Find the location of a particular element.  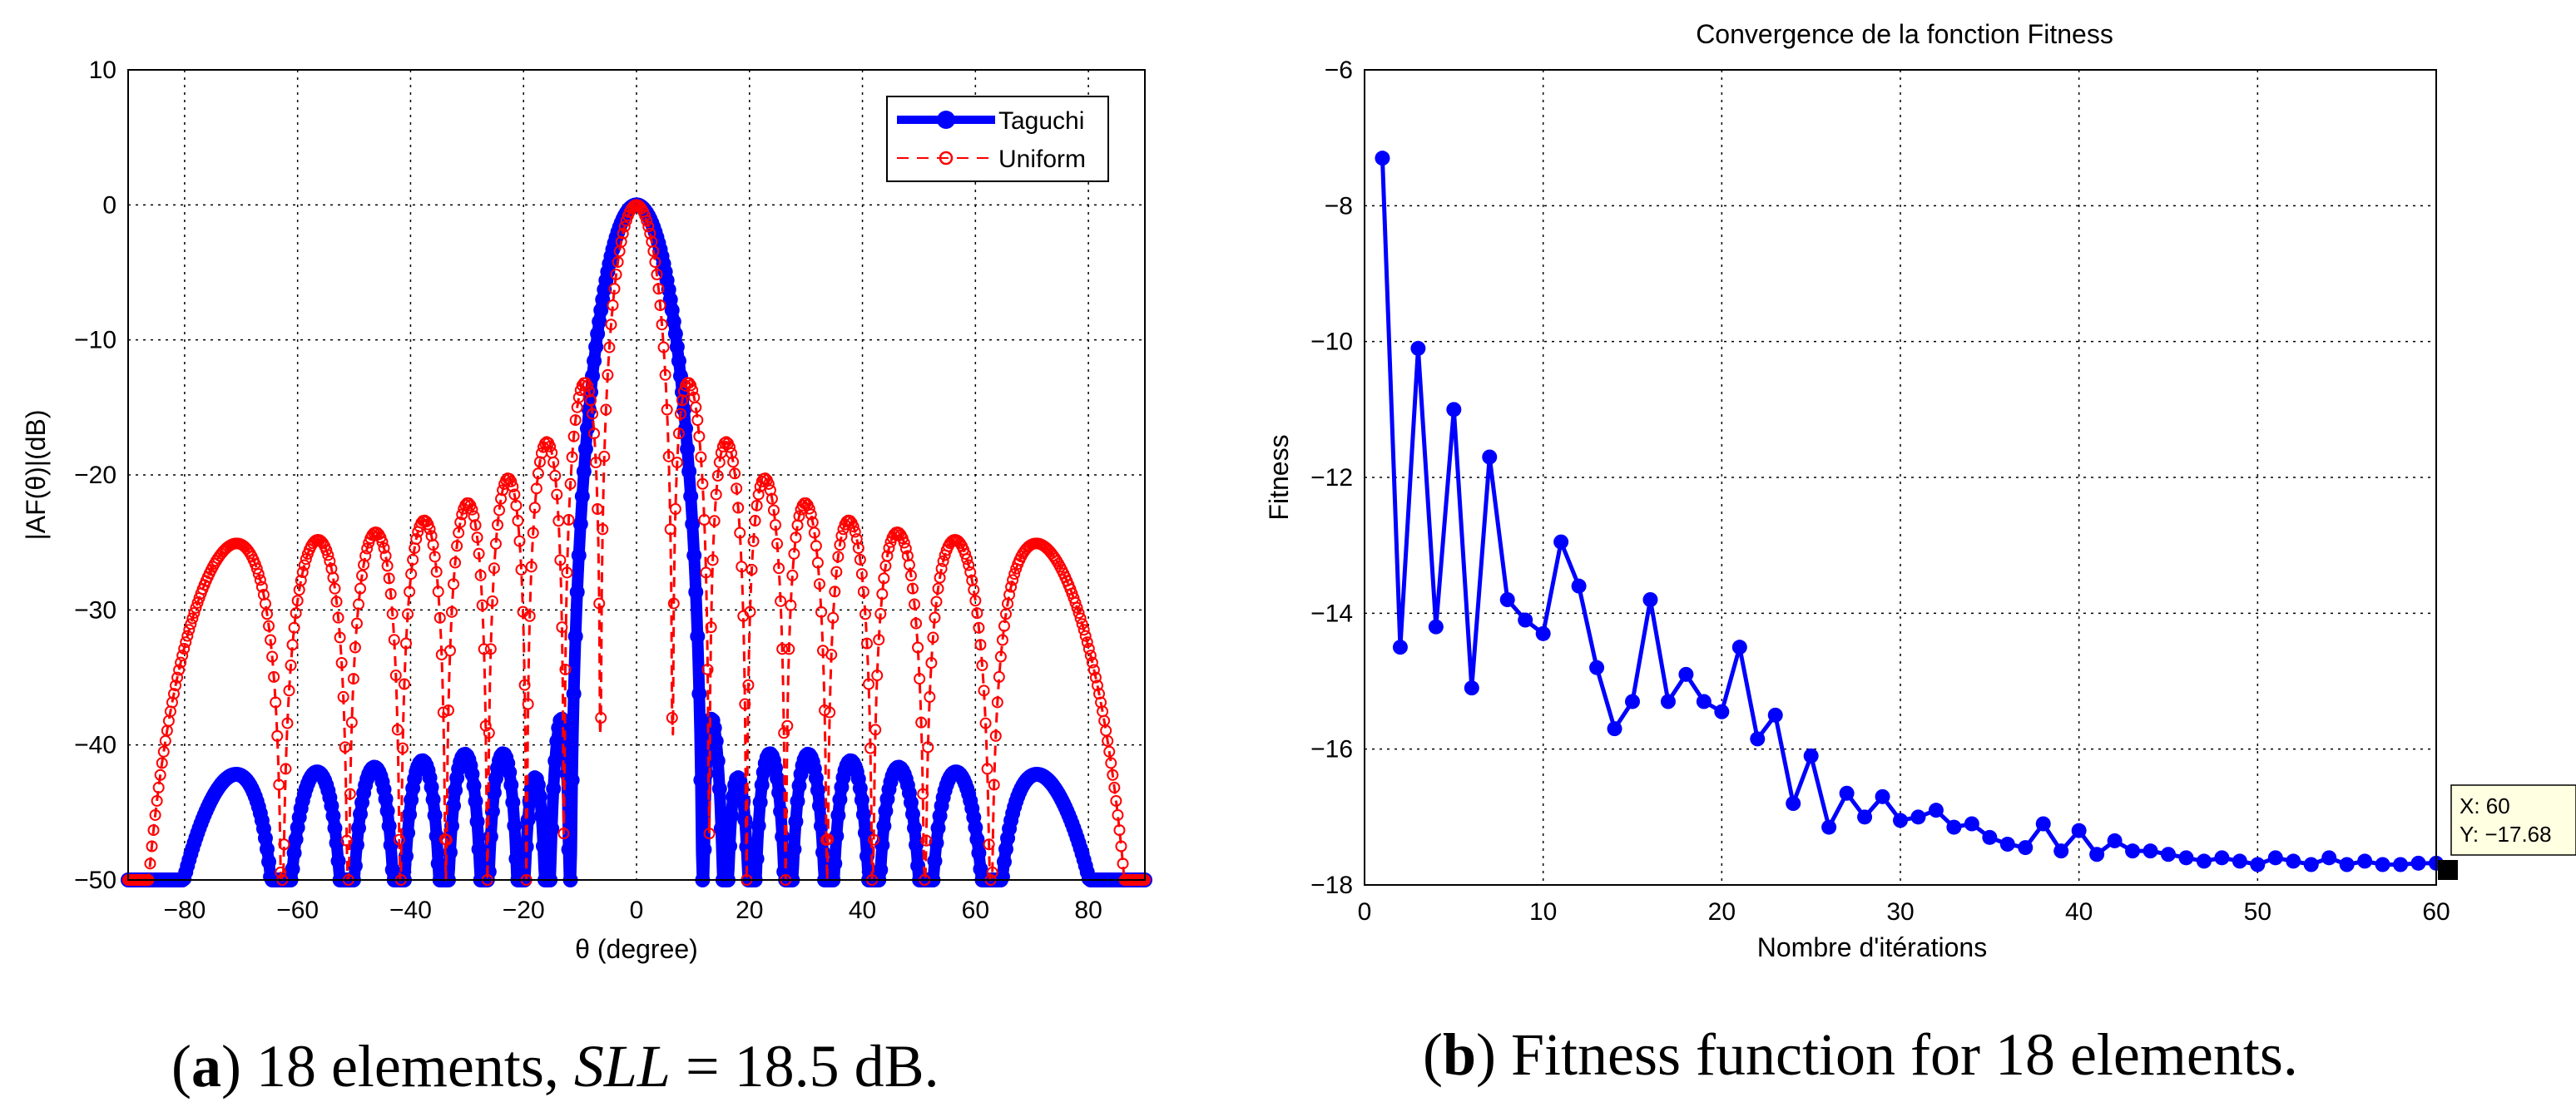

chart-b-ytick-label: −18 is located at coordinates (1332, 885).